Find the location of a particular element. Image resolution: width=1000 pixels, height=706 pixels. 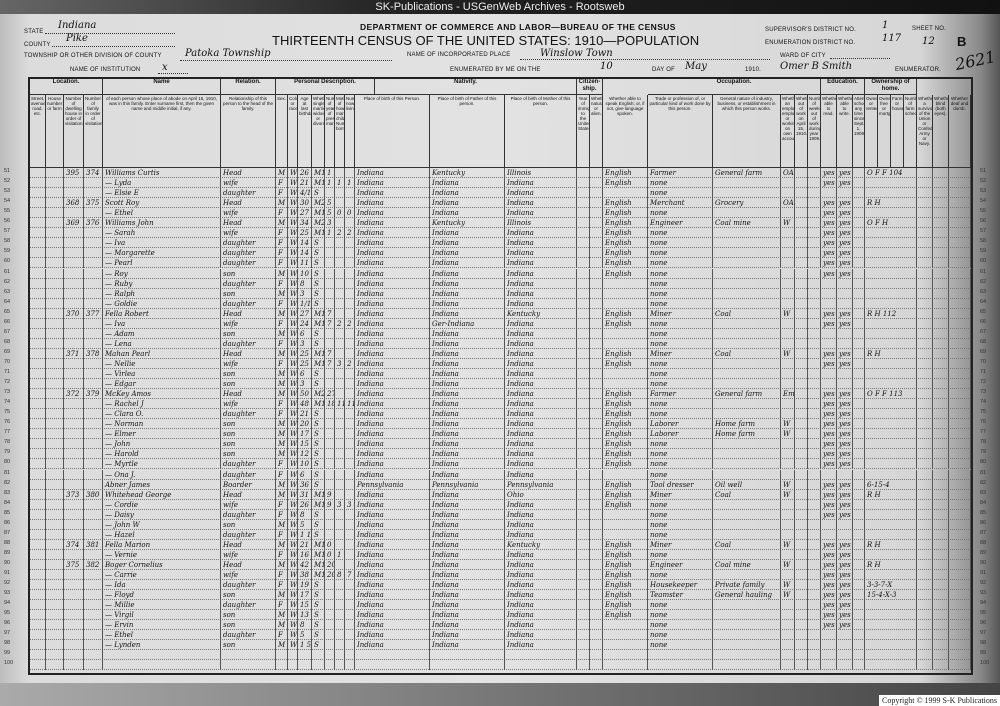

cell-s: M is located at coordinates (282, 615).